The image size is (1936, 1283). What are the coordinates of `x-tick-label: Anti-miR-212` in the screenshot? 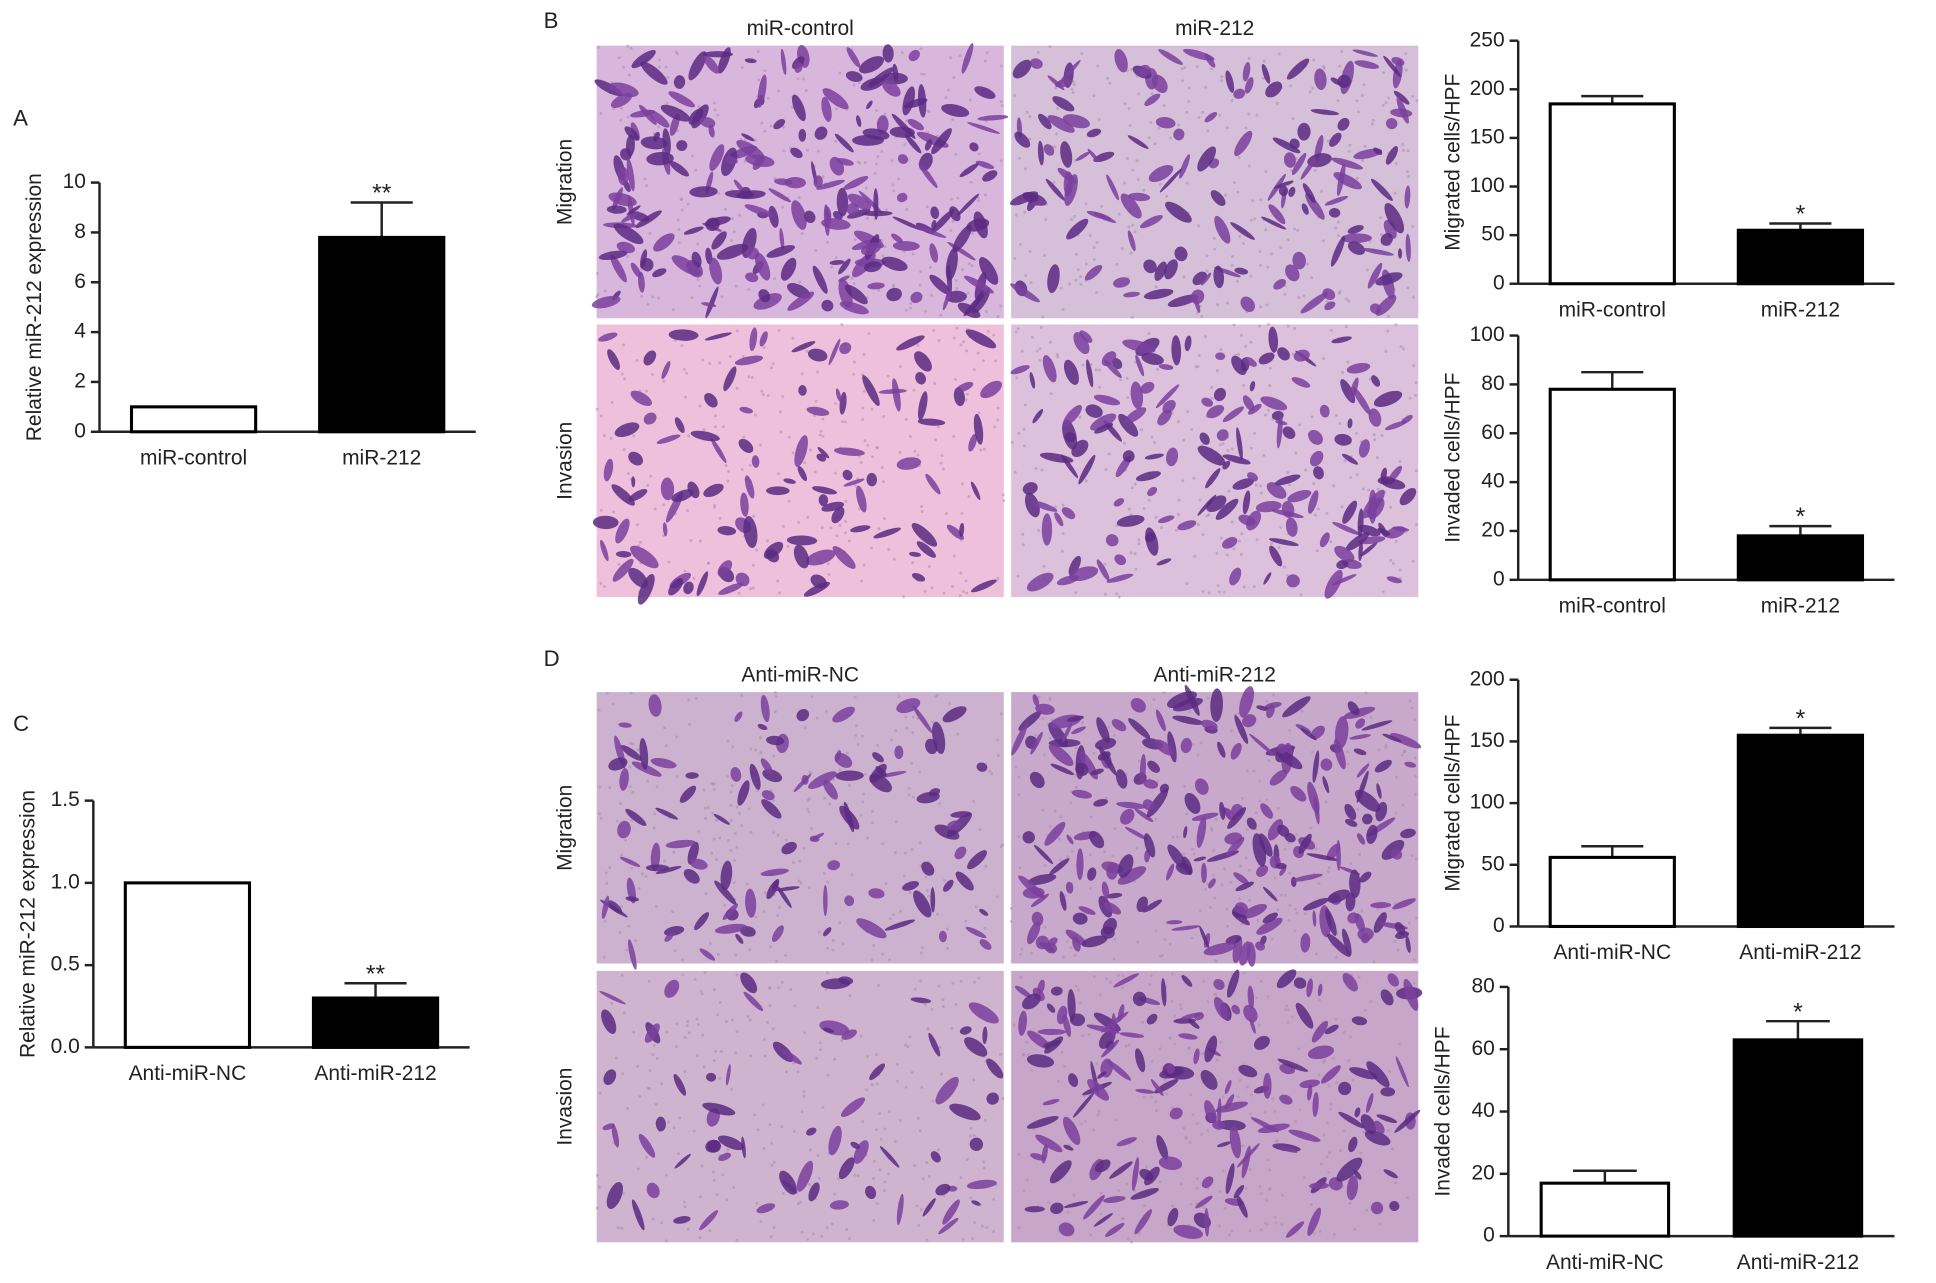 It's located at (1800, 952).